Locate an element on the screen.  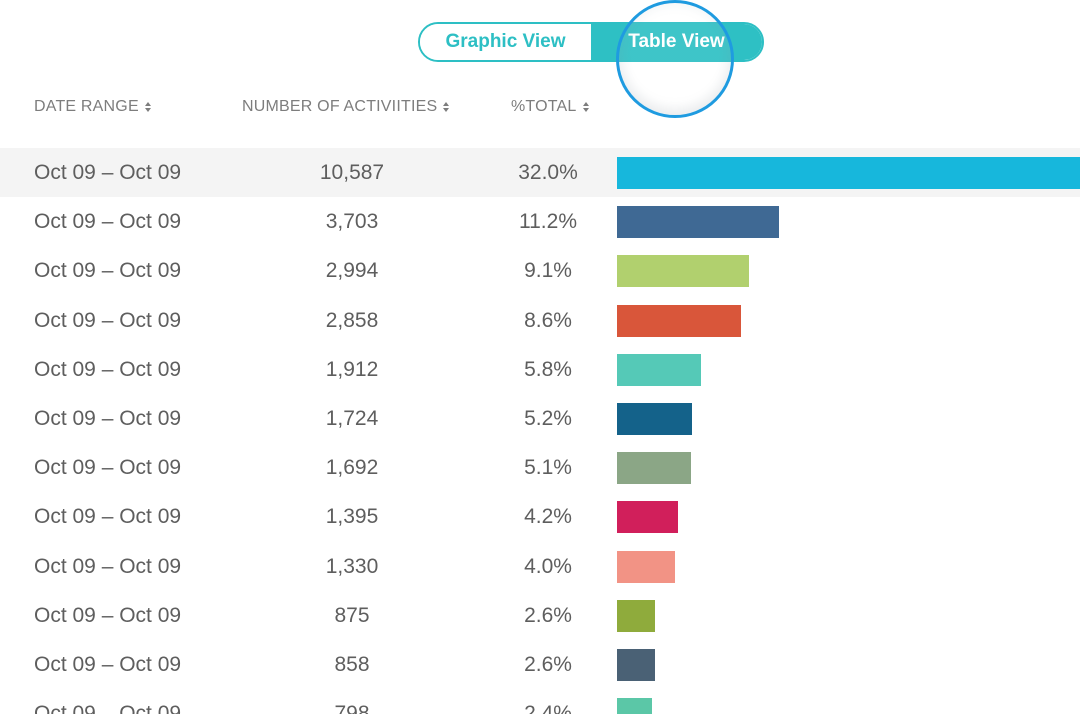
view-toggle: Graphic View Table View is located at coordinates (591, 42).